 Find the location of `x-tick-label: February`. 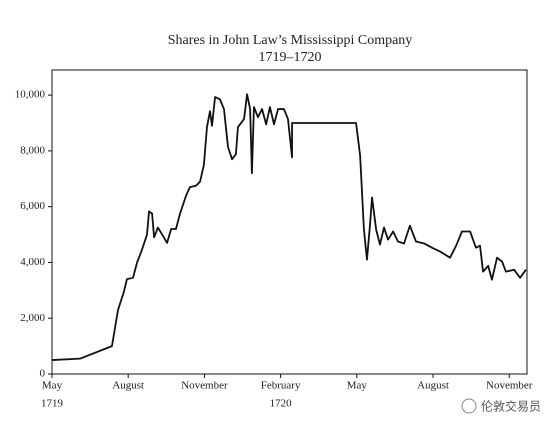

x-tick-label: February is located at coordinates (281, 386).